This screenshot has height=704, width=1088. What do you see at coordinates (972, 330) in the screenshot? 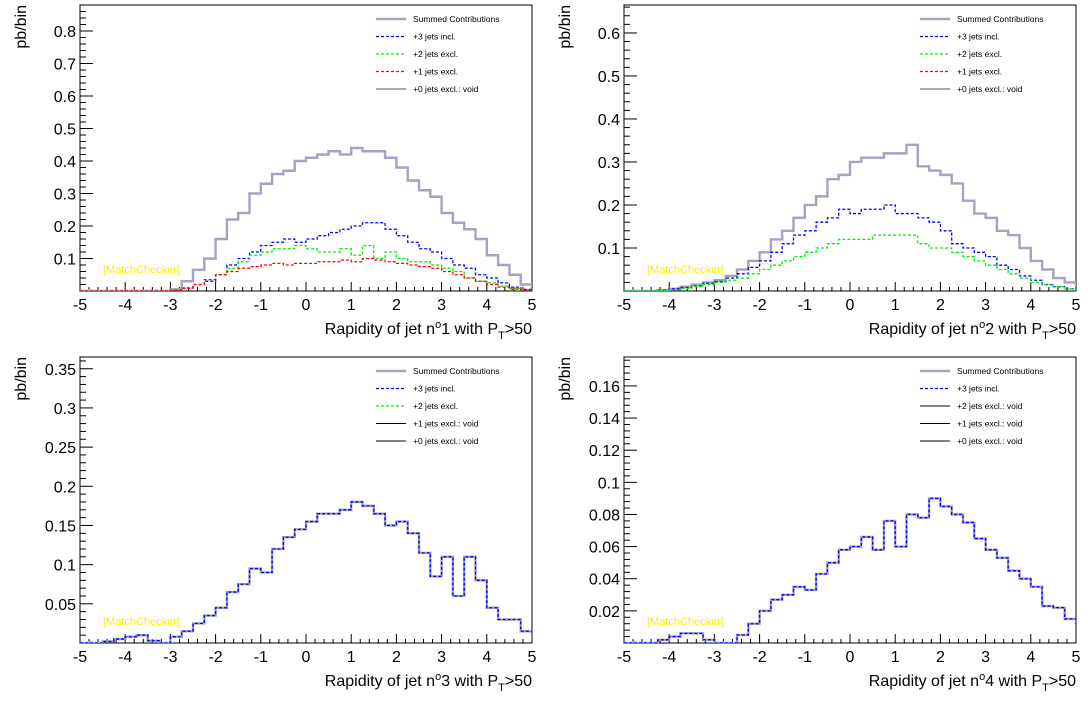
I see `x-axis-label: Rapidity of jet no2 with PT>50` at bounding box center [972, 330].